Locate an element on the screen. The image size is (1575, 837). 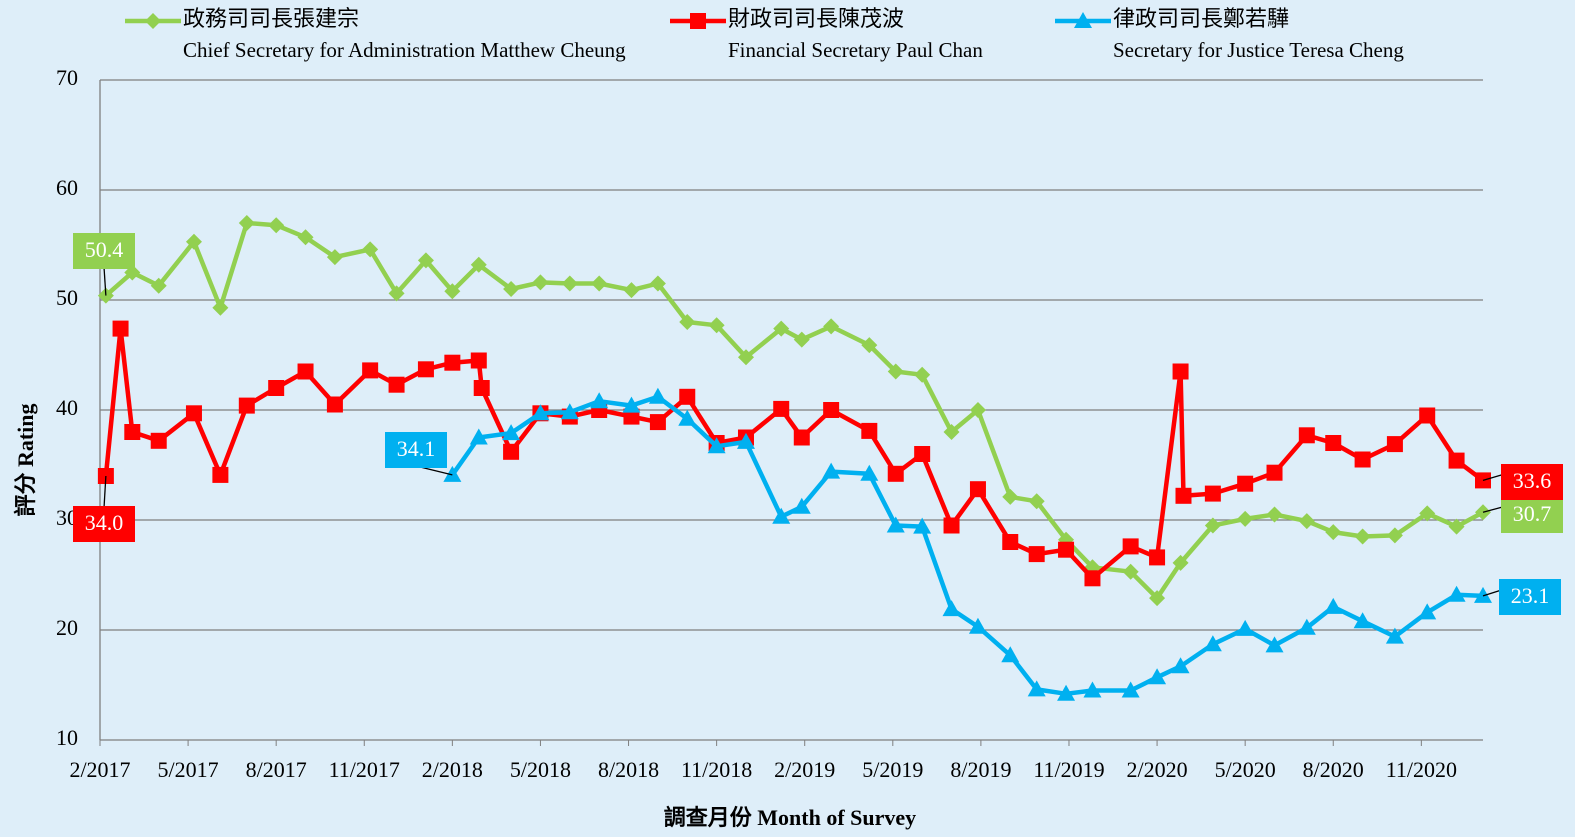
y-tick-label: 40 is located at coordinates (67, 407).